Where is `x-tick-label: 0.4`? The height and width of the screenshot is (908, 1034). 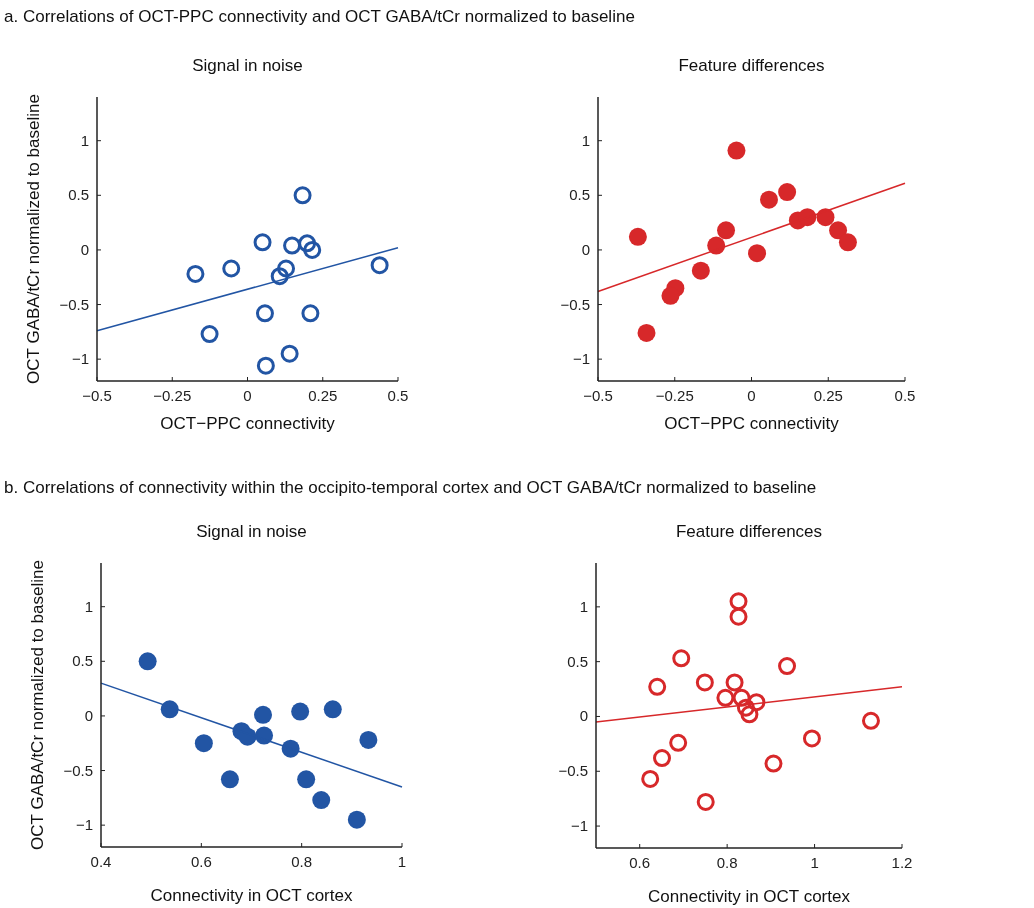
x-tick-label: 0.4 is located at coordinates (101, 861).